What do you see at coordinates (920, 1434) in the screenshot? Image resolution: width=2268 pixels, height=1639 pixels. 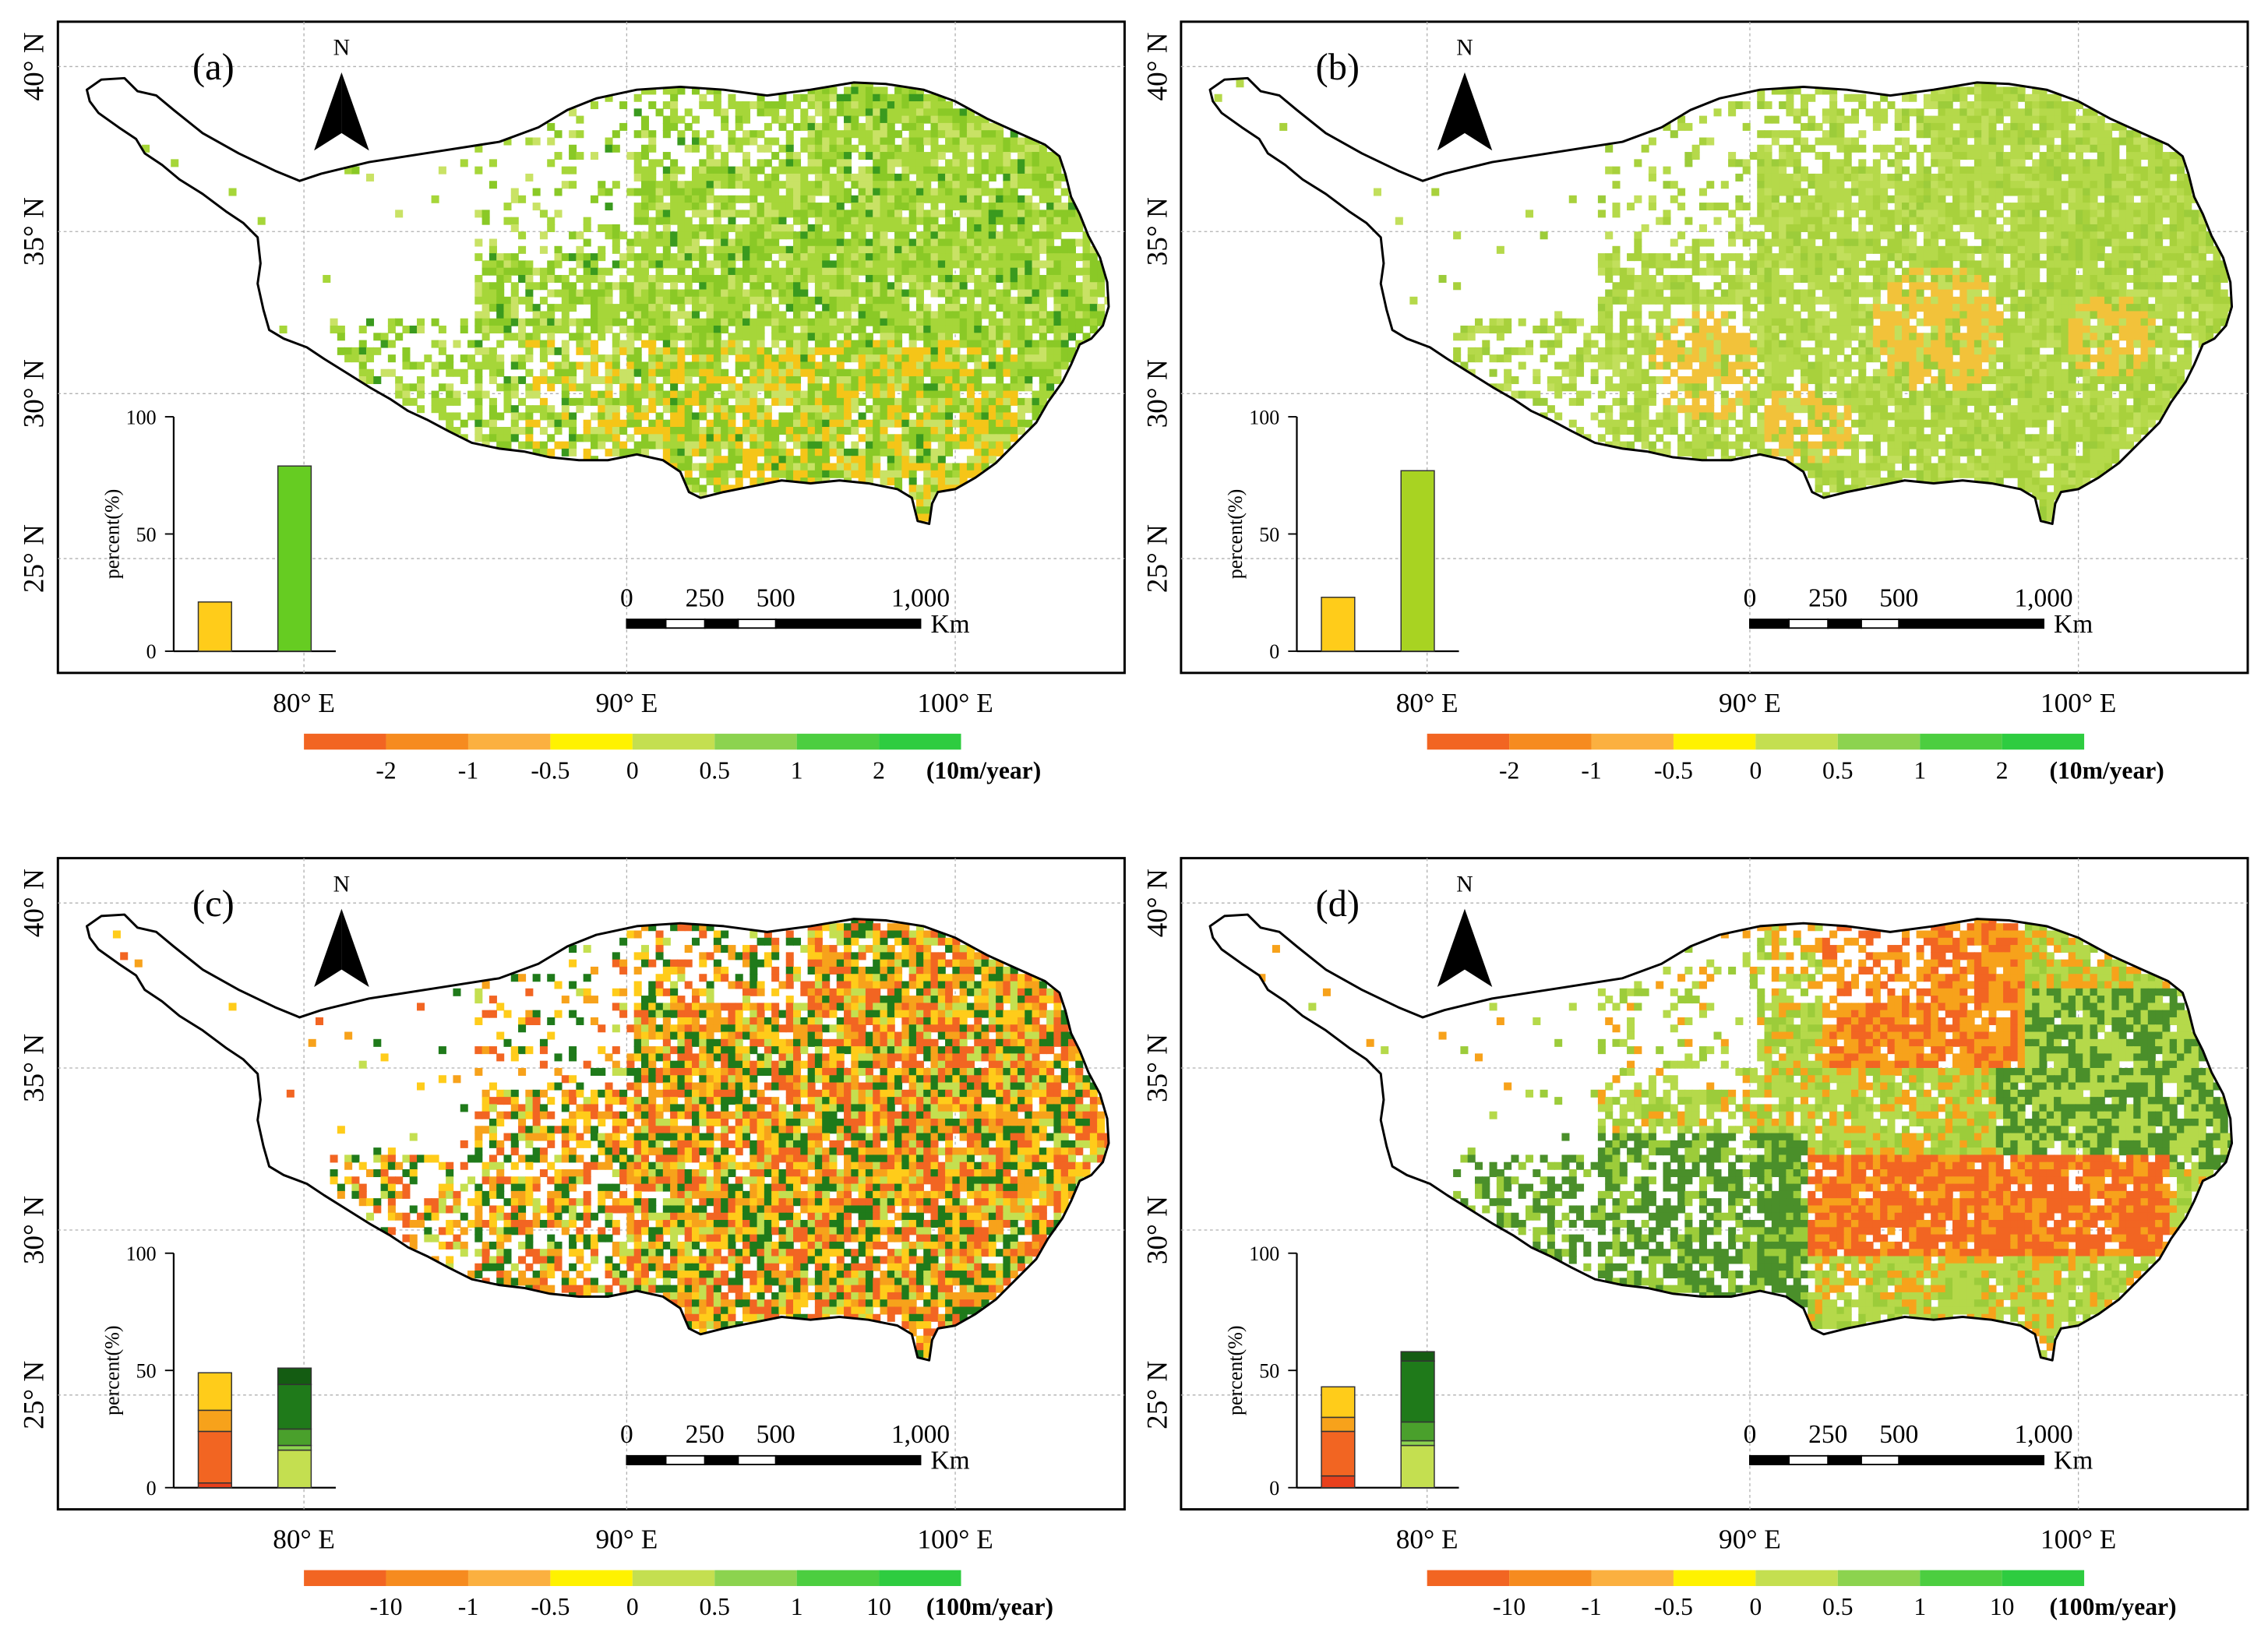 I see `scale-bar-tick-label: 1,000` at bounding box center [920, 1434].